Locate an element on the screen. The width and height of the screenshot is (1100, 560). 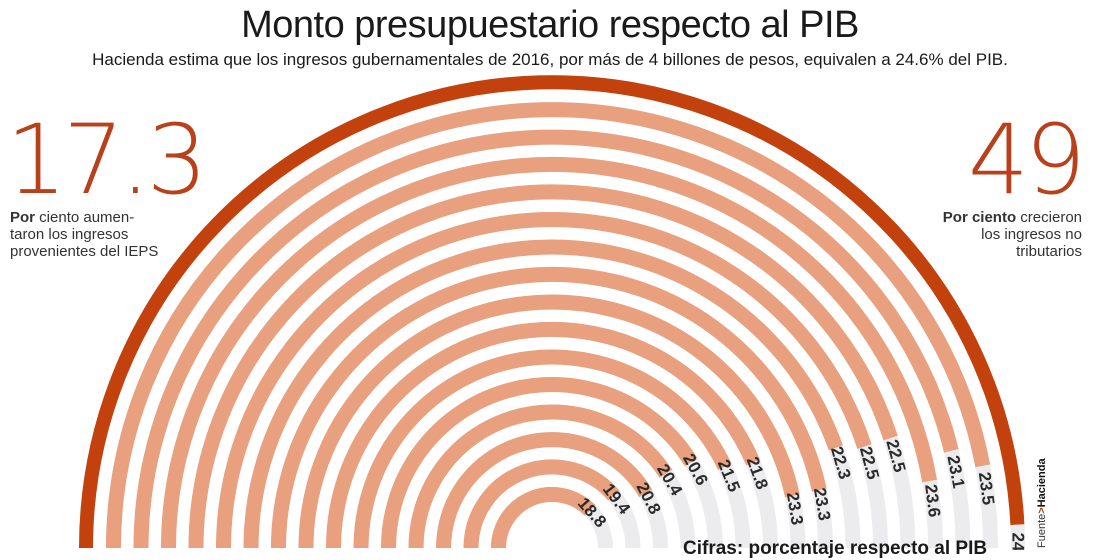
footnote: Cifras: porcentaje respecto al PIB is located at coordinates (835, 548).